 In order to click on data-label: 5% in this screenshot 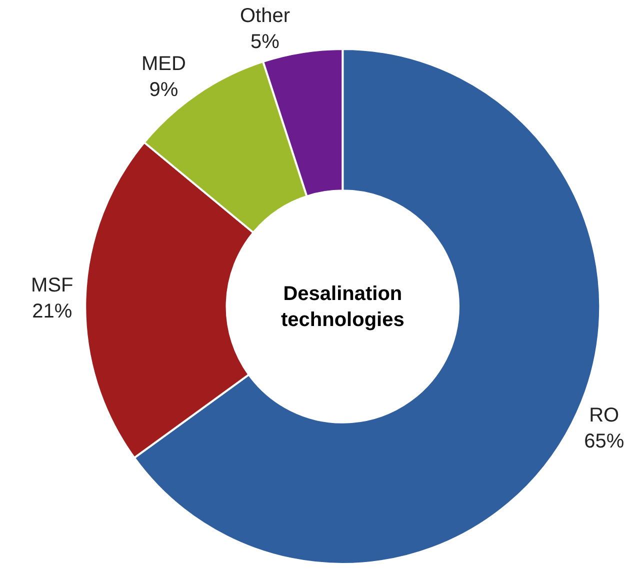, I will do `click(265, 41)`.